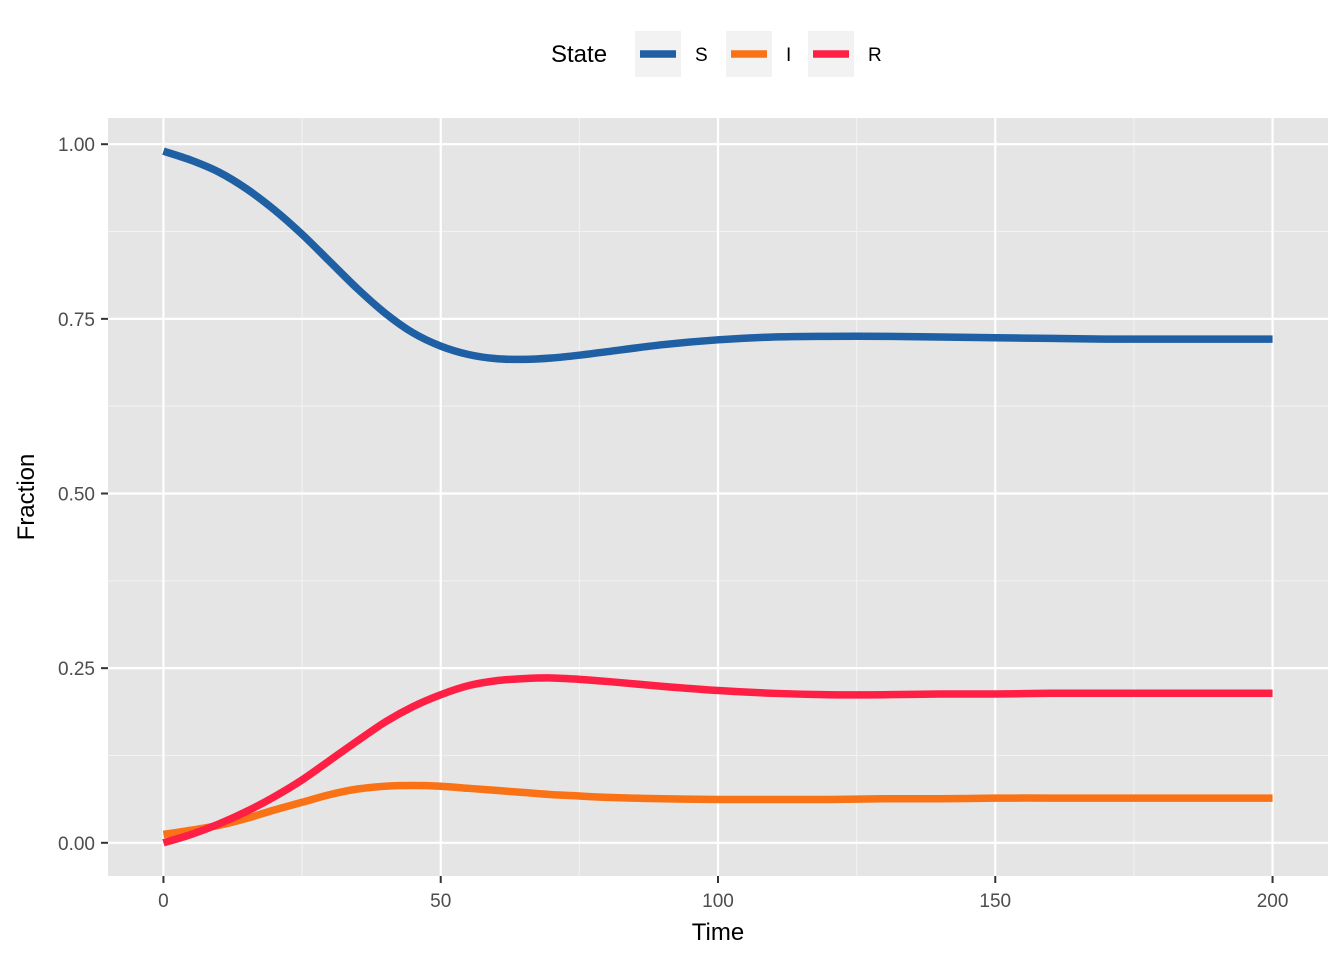 The image size is (1344, 960). What do you see at coordinates (716, 54) in the screenshot?
I see `legend: State S I R` at bounding box center [716, 54].